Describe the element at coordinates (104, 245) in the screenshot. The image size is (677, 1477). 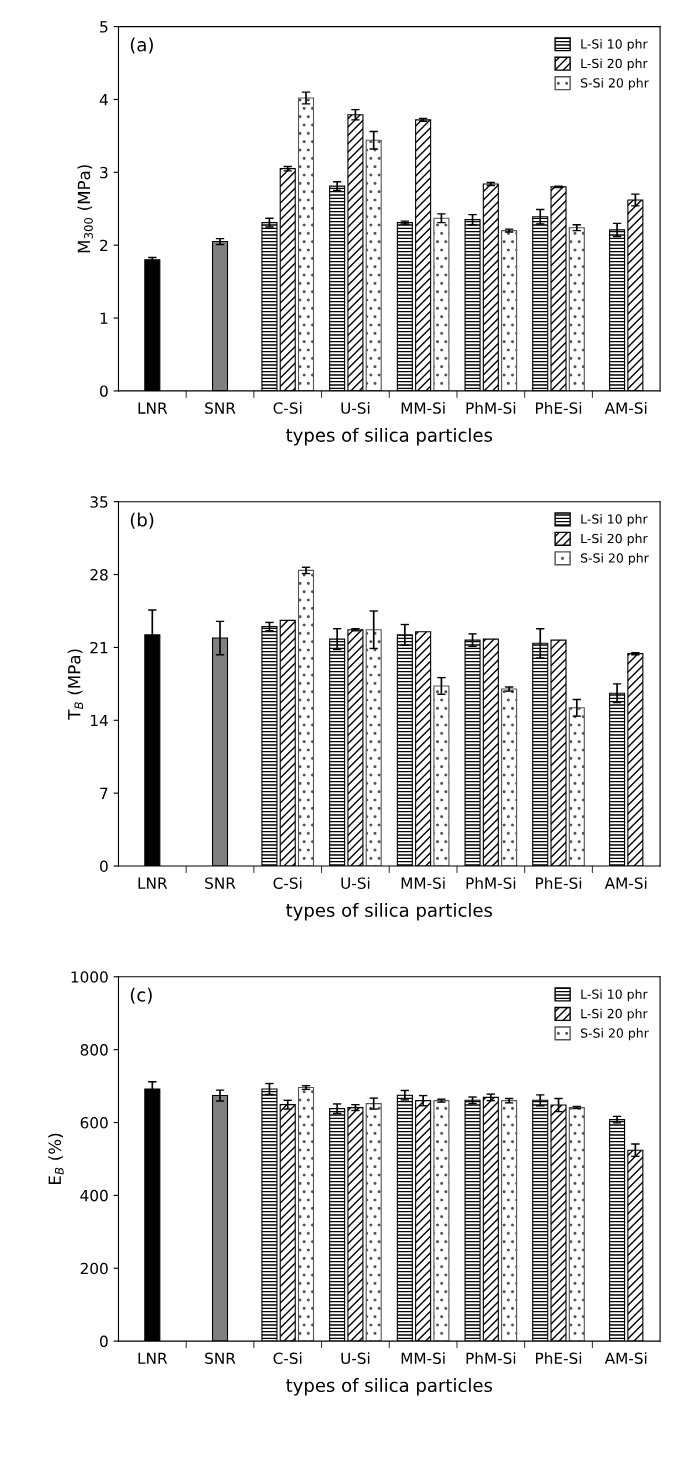
I see `y-tick-label: 2` at that location.